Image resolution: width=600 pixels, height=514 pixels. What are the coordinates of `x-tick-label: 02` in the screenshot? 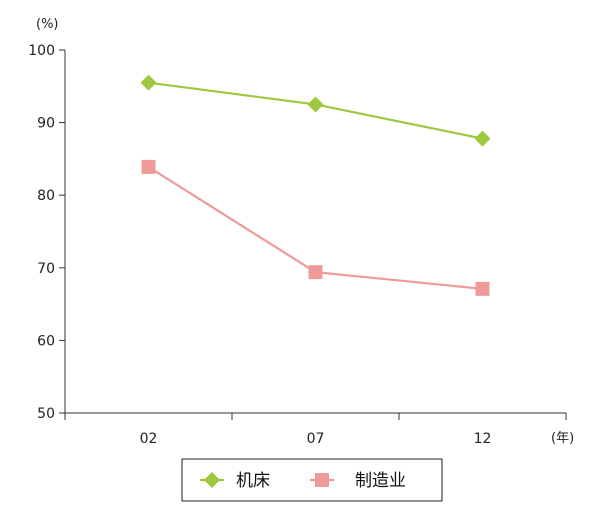 It's located at (149, 439).